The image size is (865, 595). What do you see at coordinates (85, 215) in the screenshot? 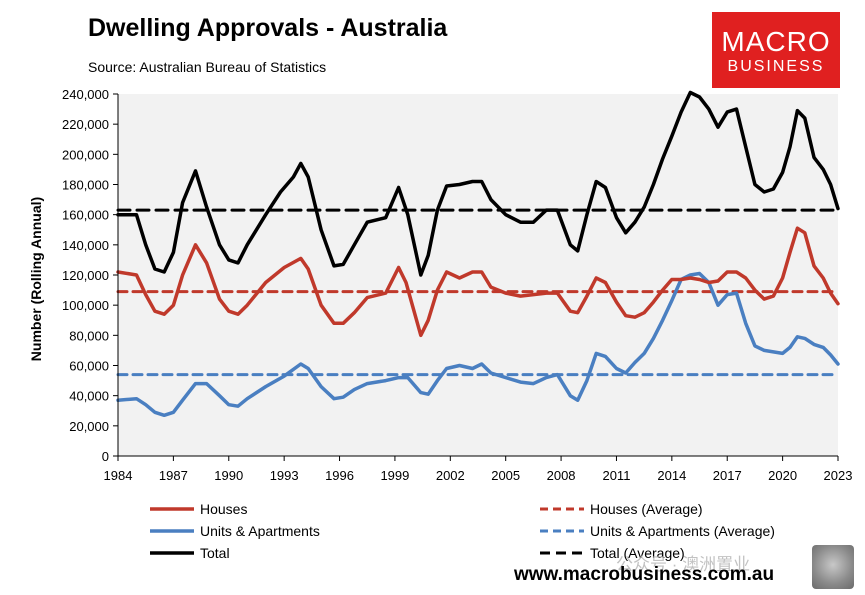
I see `y-tick-label: 160,000` at bounding box center [85, 215].